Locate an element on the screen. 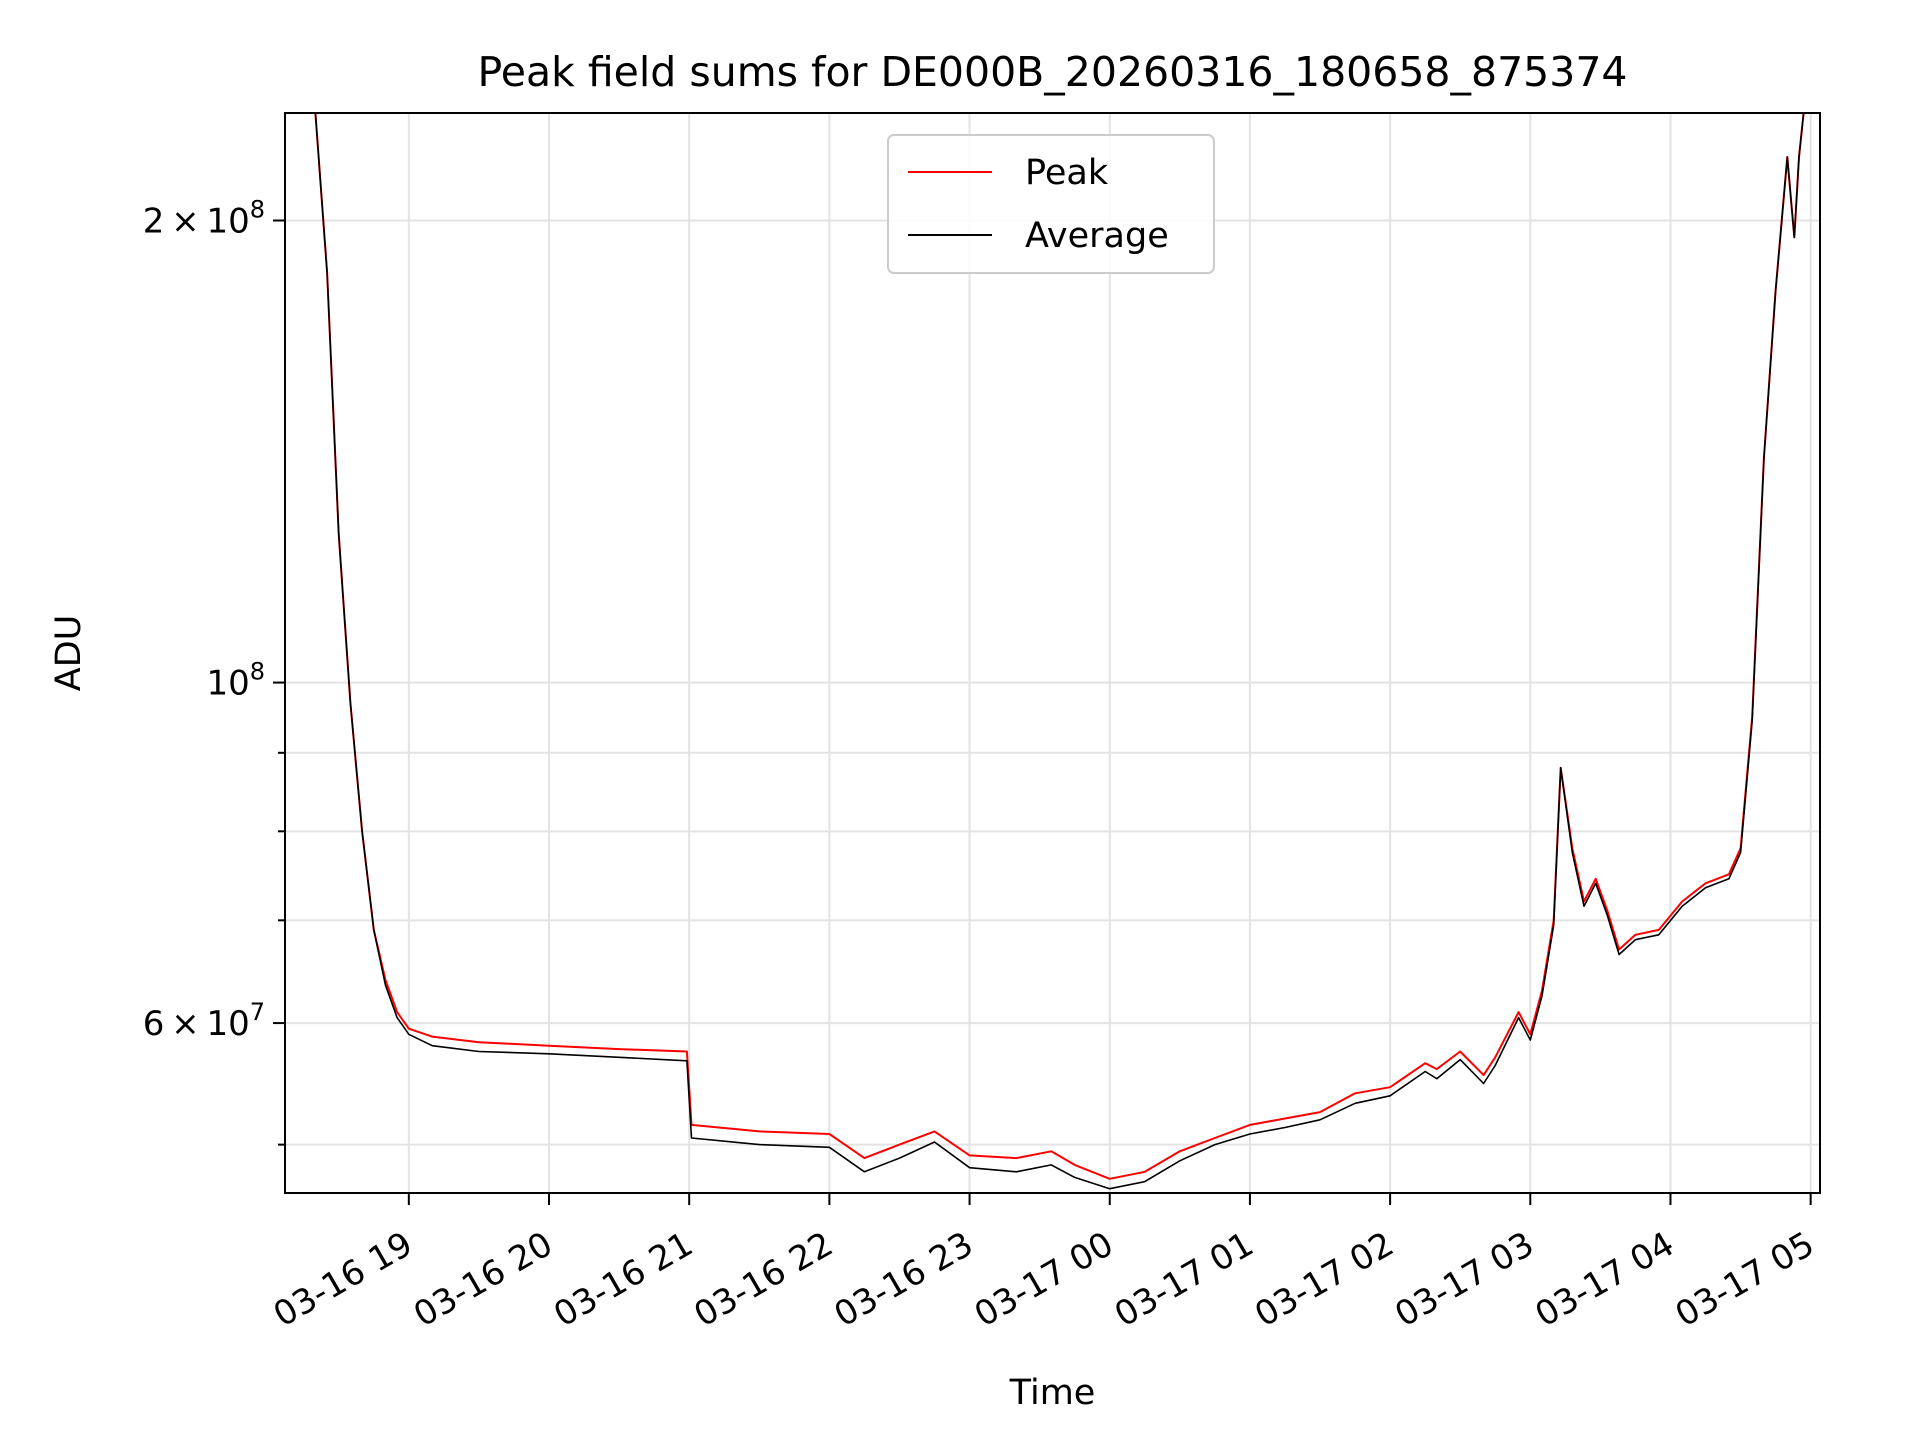  x-axis-label: Time is located at coordinates (1052, 1393).